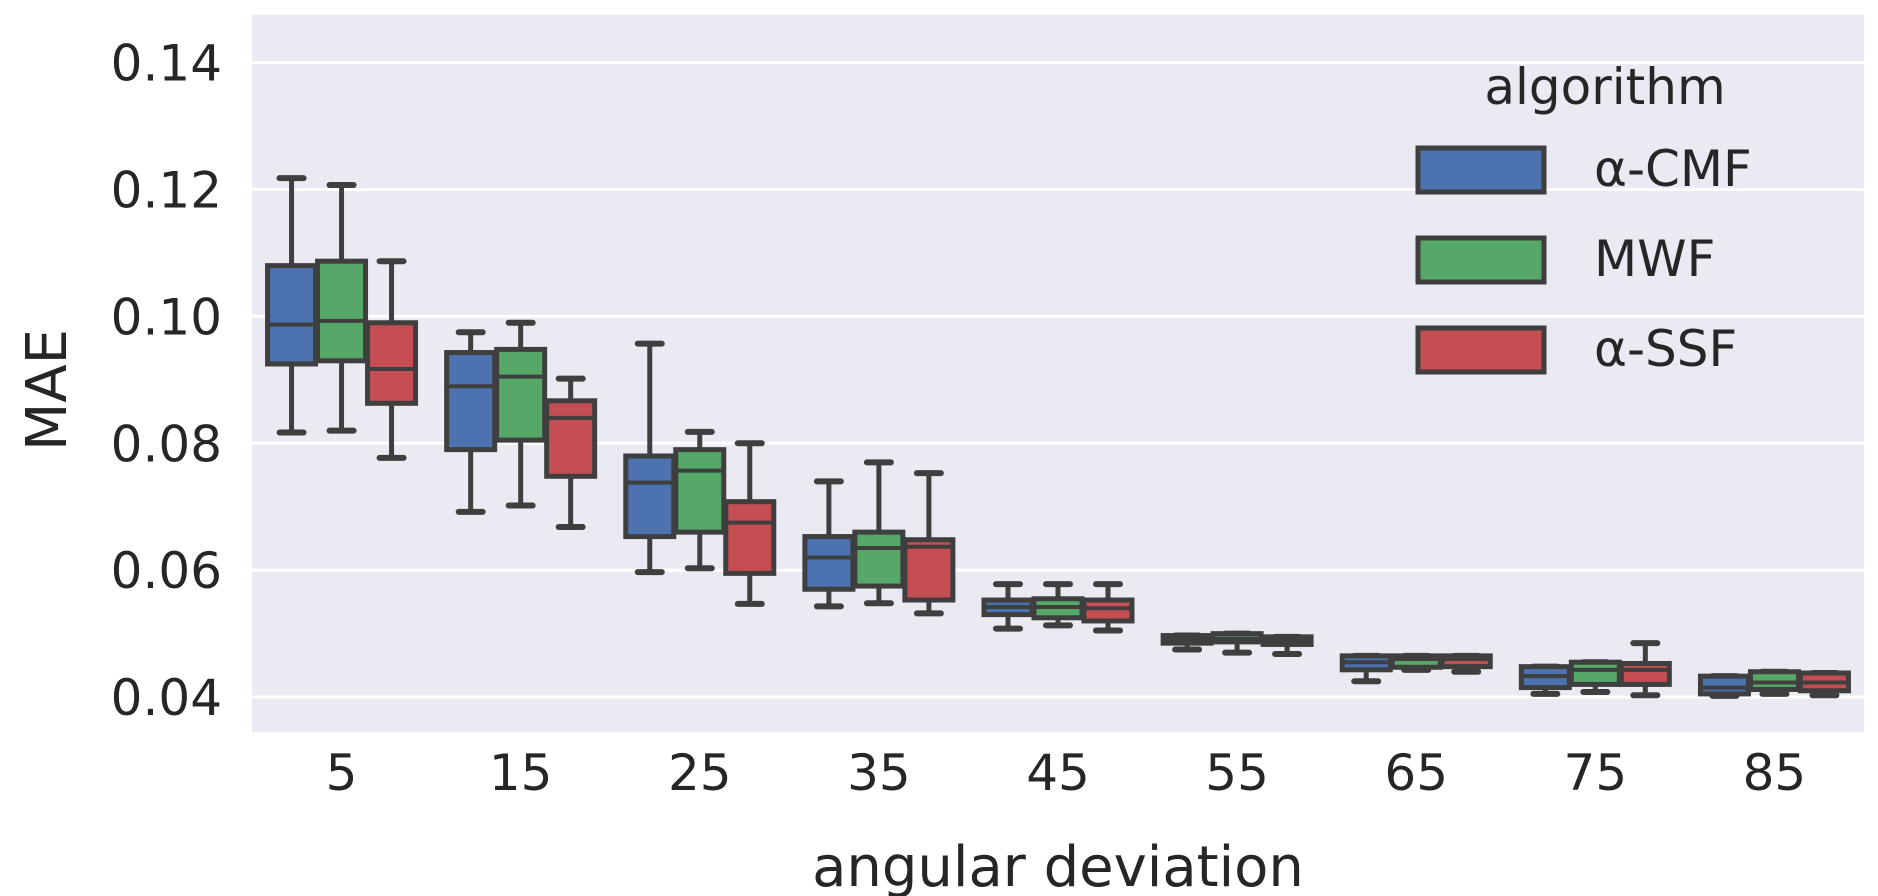 Image resolution: width=1878 pixels, height=896 pixels. What do you see at coordinates (1665, 349) in the screenshot?
I see `legend-label: α-SSF` at bounding box center [1665, 349].